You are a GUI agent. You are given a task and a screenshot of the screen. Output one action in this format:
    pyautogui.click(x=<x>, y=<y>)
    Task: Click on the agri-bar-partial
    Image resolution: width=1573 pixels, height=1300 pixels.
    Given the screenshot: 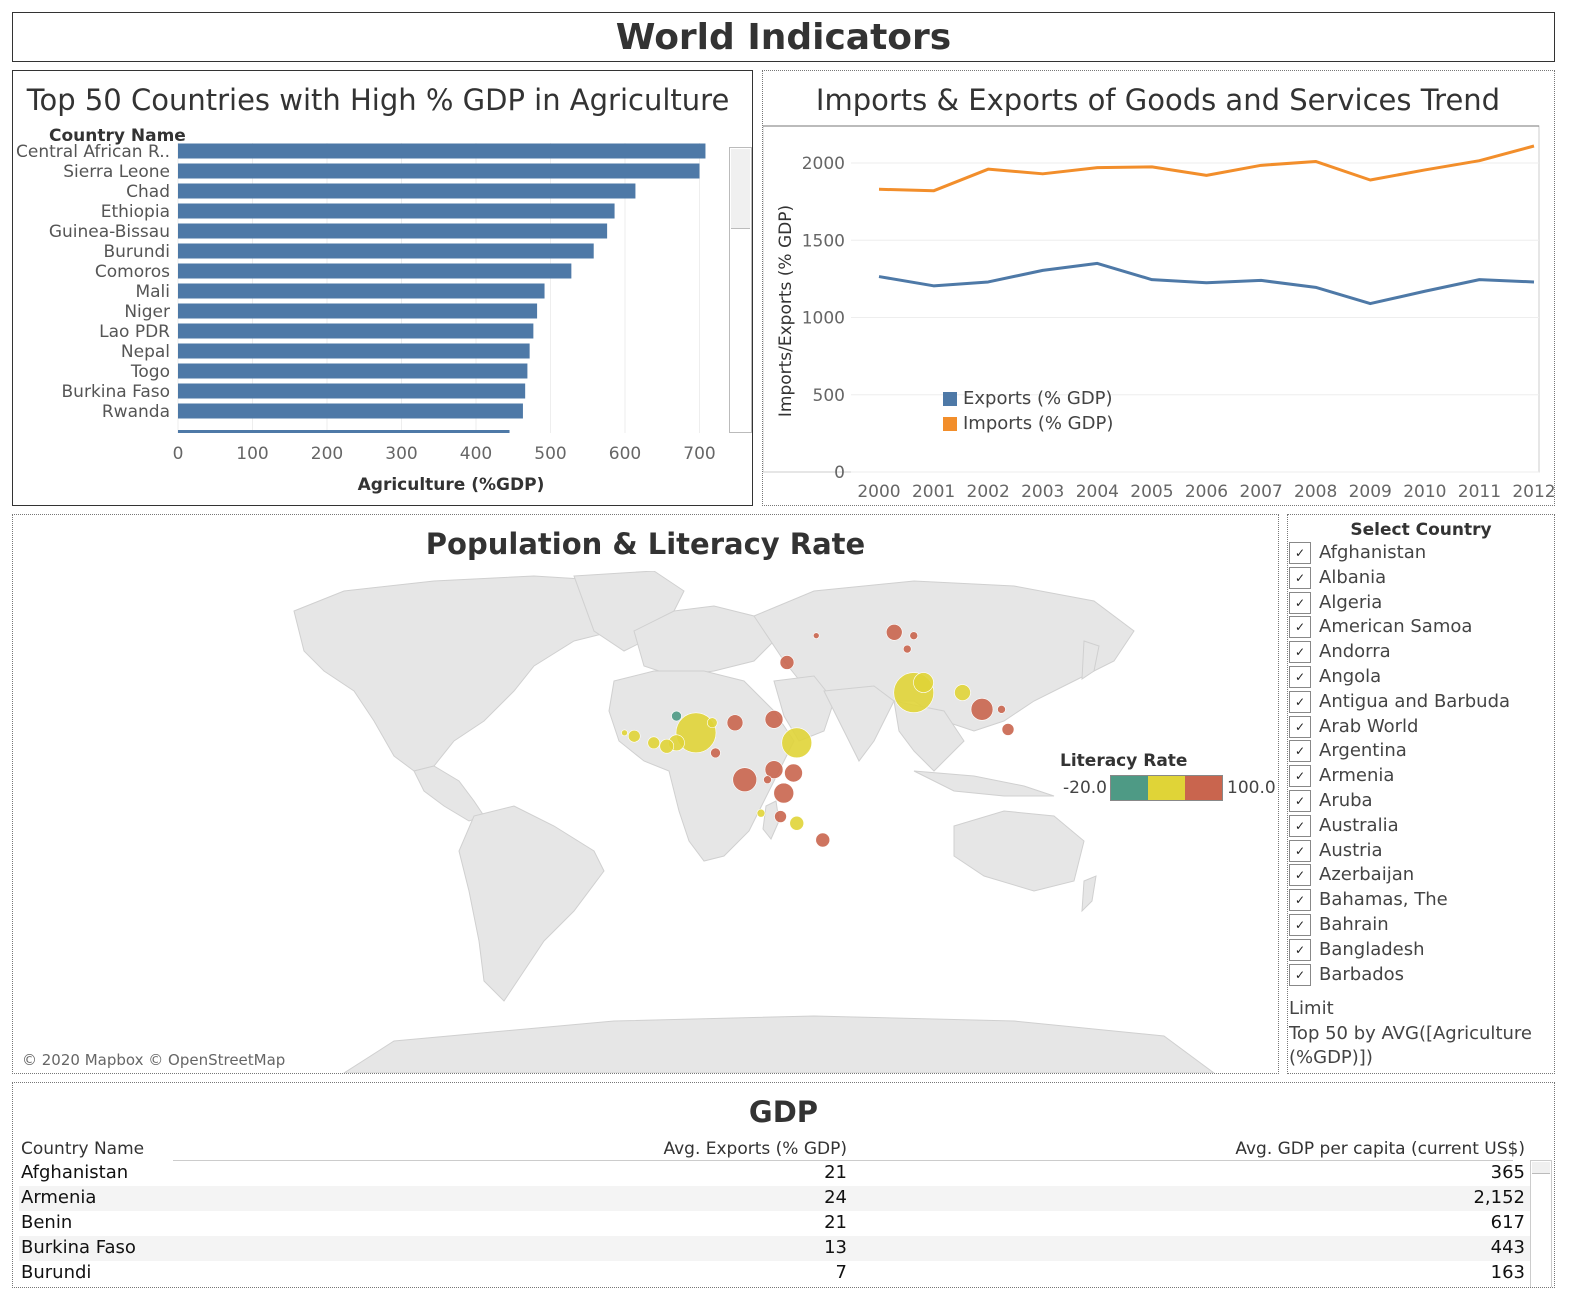 What is the action you would take?
    pyautogui.click(x=344, y=431)
    